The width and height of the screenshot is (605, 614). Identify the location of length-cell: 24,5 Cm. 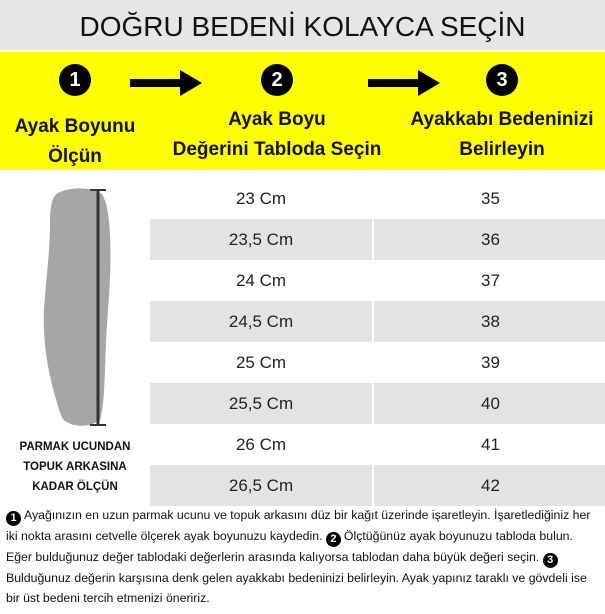
(261, 321).